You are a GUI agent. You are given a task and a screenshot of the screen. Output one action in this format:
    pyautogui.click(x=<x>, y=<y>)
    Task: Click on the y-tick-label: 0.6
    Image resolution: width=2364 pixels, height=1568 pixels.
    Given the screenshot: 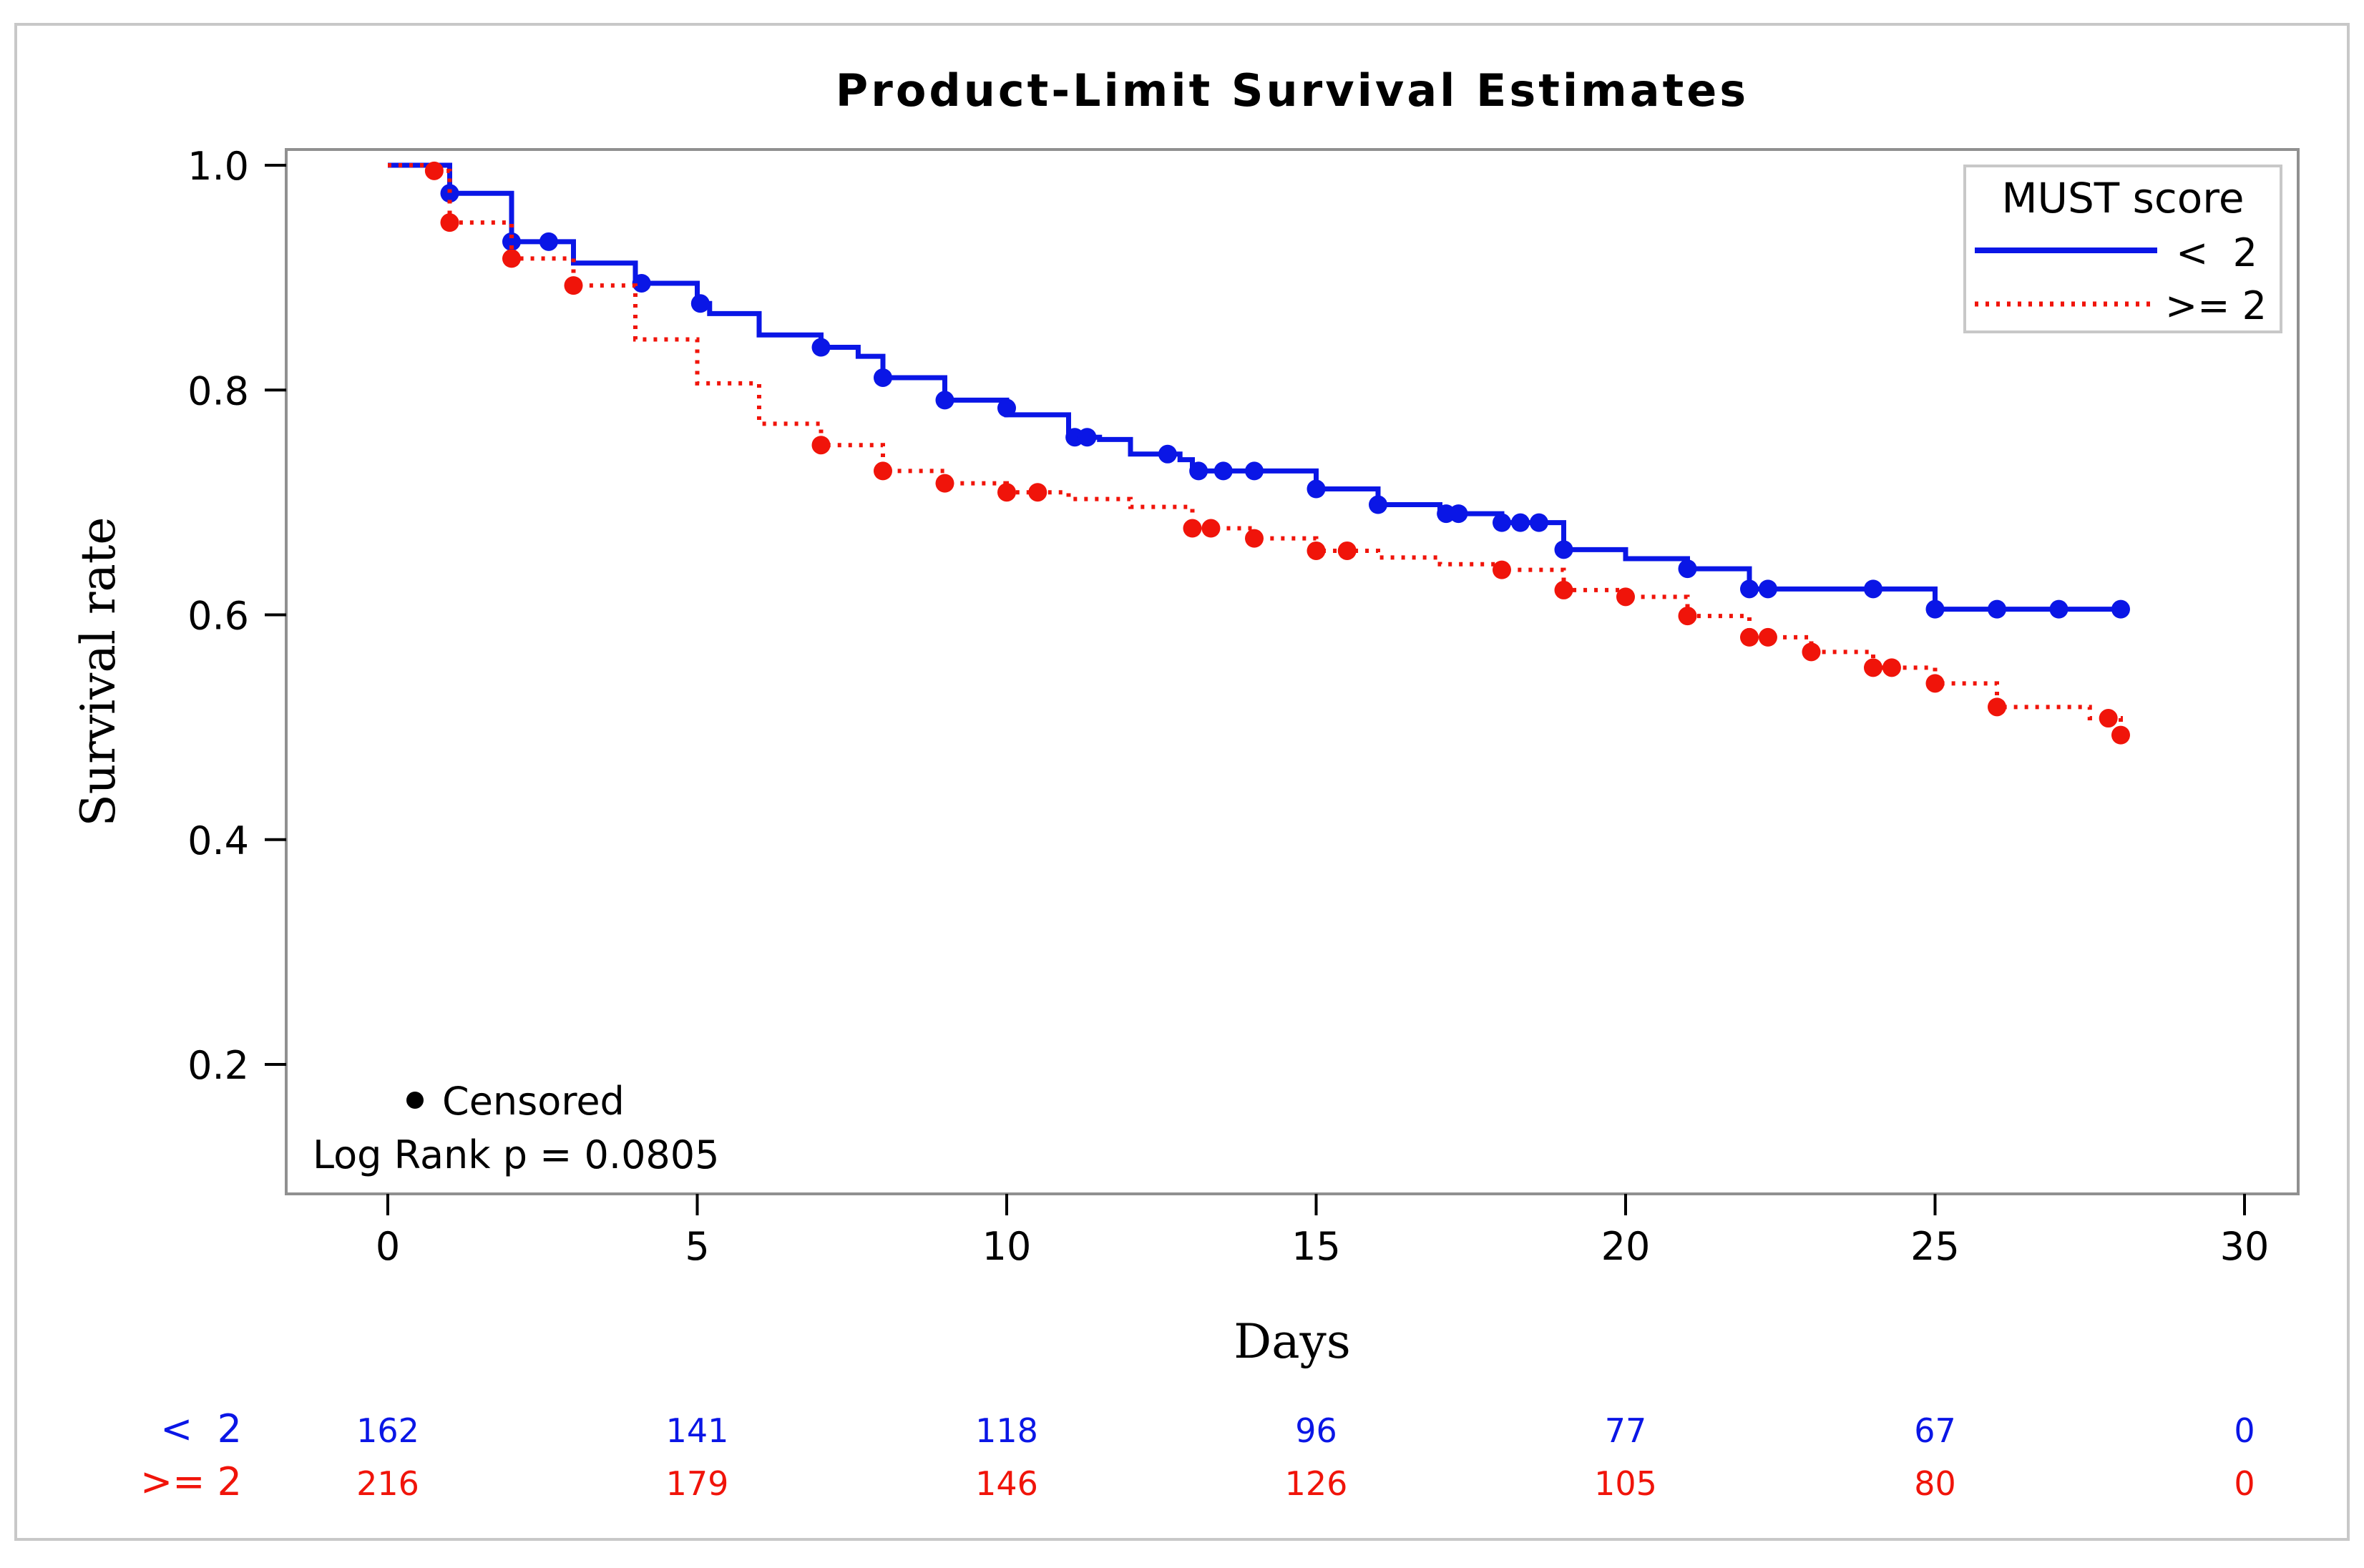 What is the action you would take?
    pyautogui.click(x=218, y=617)
    